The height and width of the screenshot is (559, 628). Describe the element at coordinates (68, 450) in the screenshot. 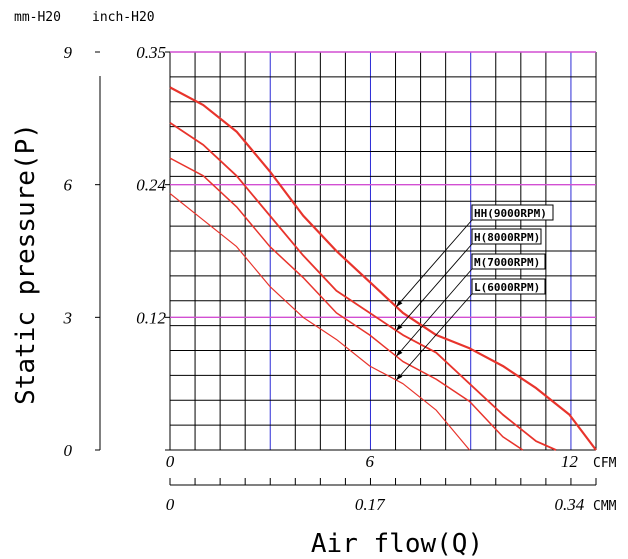

I see `y-mm-tick-label: 0` at that location.